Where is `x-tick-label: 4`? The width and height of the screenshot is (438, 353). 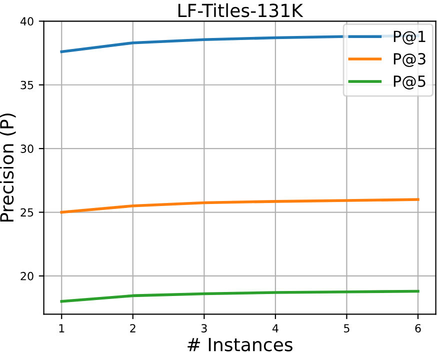 x-tick-label: 4 is located at coordinates (275, 328).